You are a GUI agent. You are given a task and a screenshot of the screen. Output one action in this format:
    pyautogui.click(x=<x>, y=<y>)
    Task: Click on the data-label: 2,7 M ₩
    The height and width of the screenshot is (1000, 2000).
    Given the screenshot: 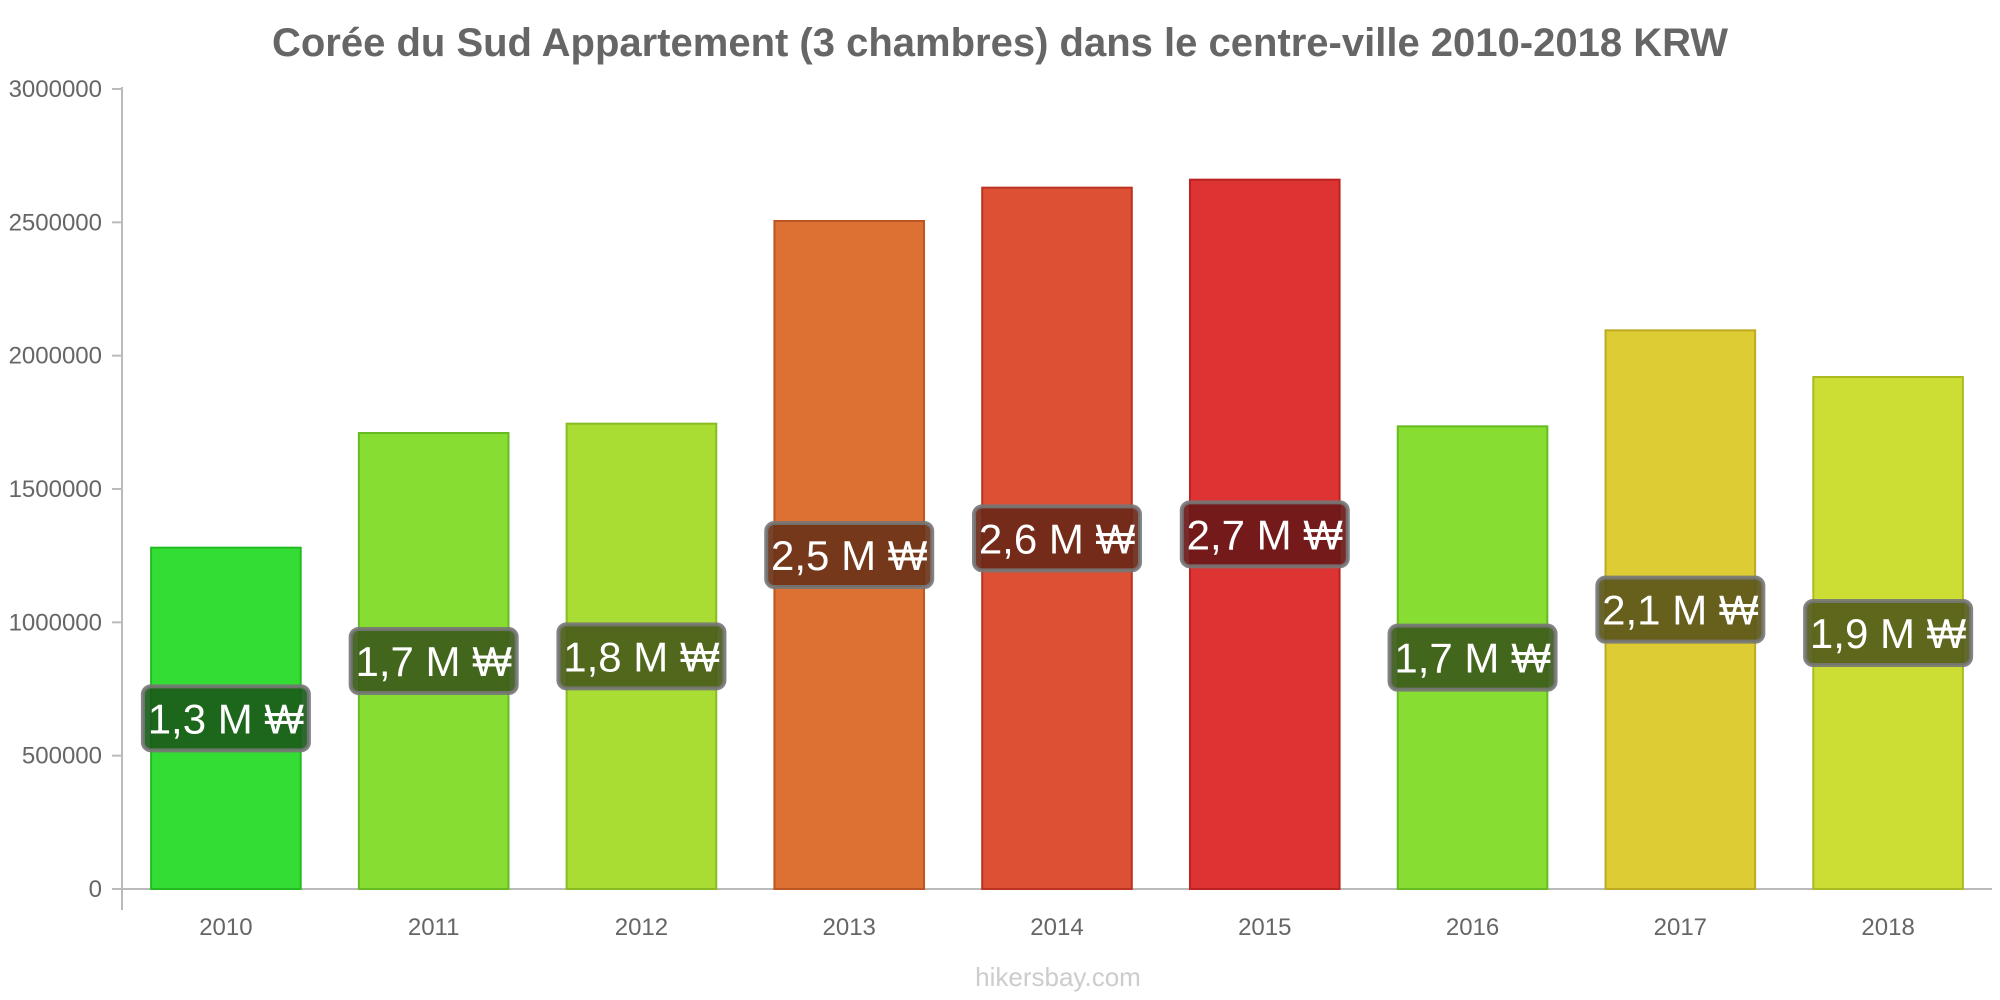 What is the action you would take?
    pyautogui.click(x=1265, y=534)
    